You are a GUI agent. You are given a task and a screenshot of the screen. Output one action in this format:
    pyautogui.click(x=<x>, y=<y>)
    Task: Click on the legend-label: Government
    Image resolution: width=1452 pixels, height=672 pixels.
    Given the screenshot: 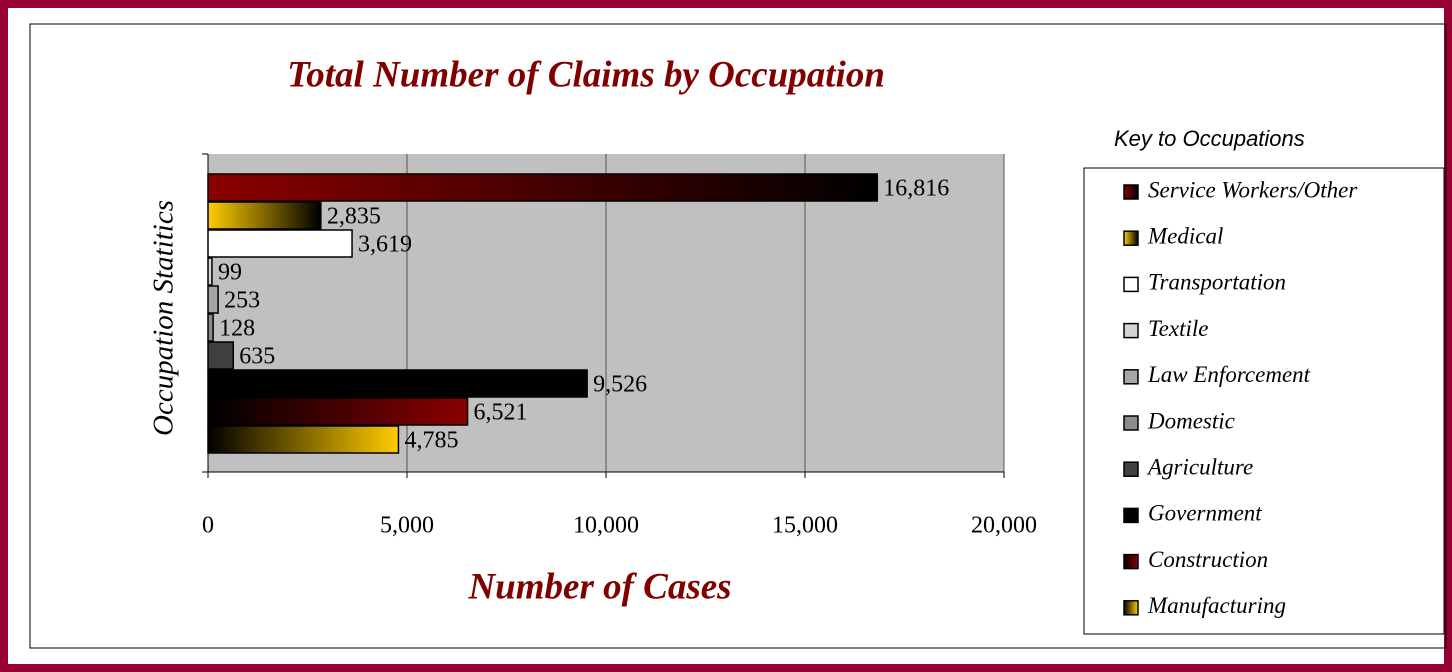 What is the action you would take?
    pyautogui.click(x=1205, y=513)
    